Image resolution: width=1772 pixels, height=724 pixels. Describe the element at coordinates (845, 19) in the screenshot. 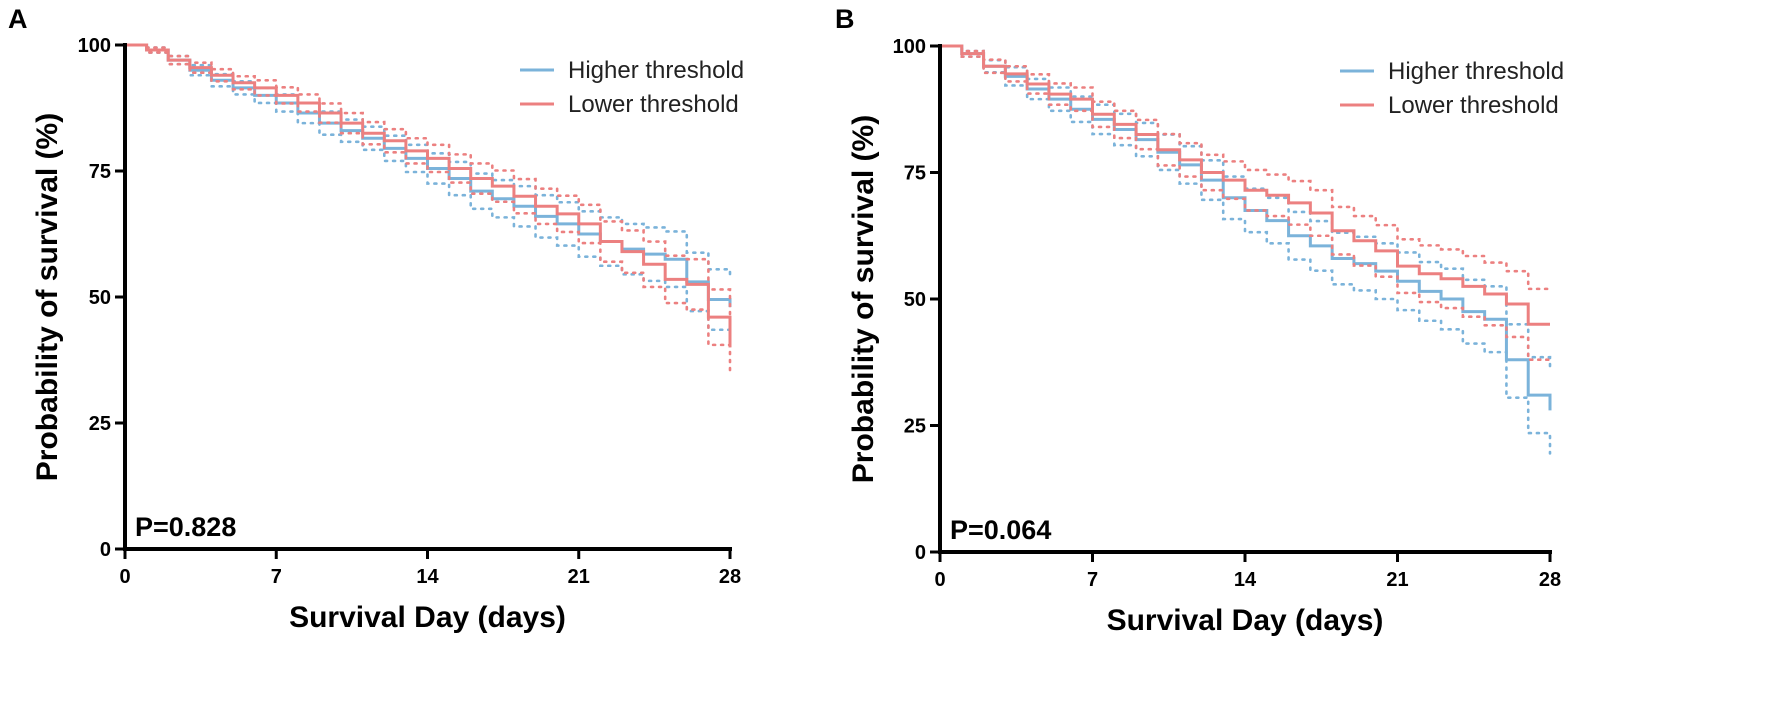

I see `panel-letter: B` at that location.